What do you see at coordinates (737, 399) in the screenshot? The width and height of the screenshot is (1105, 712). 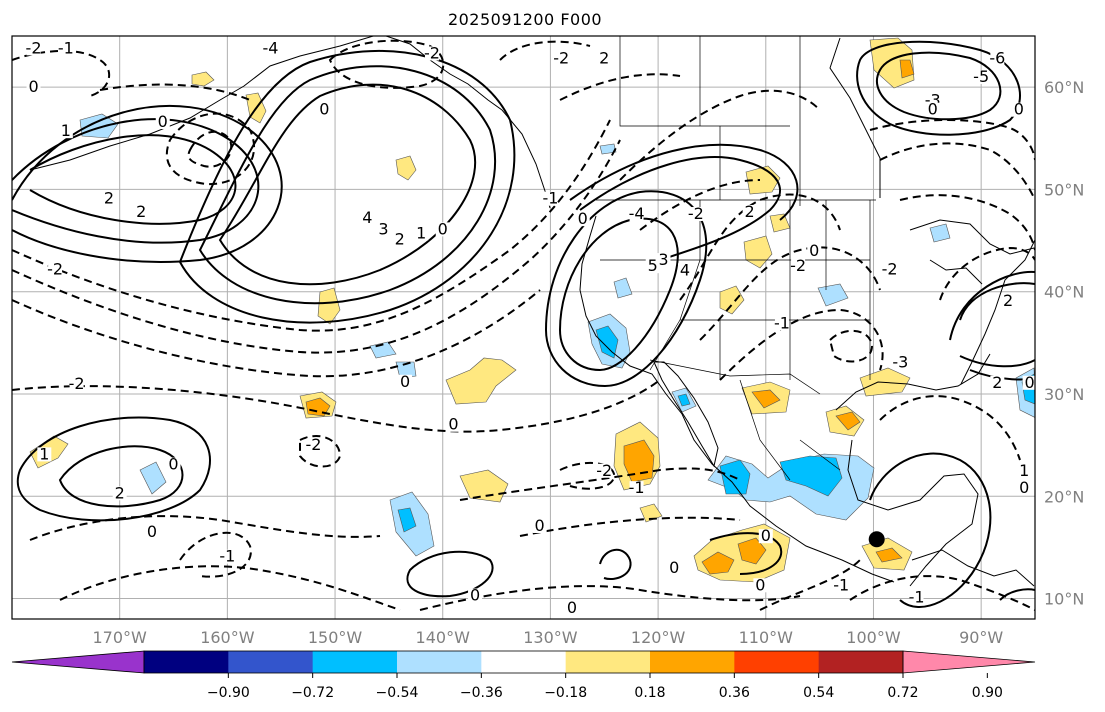 I see `coastline-westcoast` at bounding box center [737, 399].